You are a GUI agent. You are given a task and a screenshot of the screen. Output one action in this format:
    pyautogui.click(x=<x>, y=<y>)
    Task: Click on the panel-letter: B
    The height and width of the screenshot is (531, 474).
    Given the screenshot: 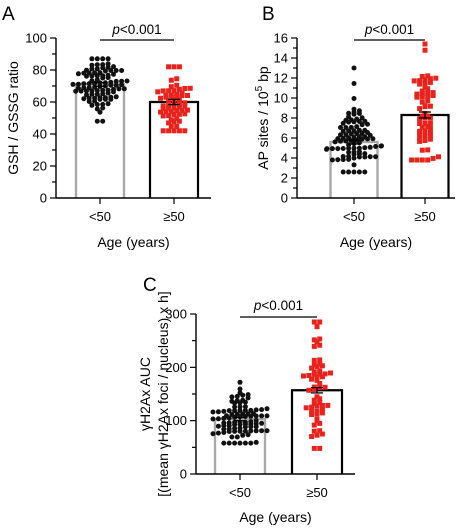 What is the action you would take?
    pyautogui.click(x=268, y=14)
    